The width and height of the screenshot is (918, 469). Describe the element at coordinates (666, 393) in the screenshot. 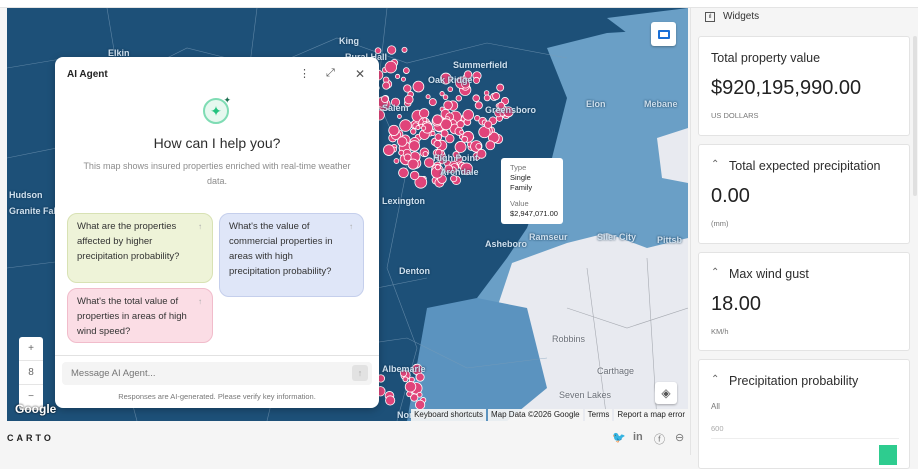

I see `layers-button: ◈` at that location.